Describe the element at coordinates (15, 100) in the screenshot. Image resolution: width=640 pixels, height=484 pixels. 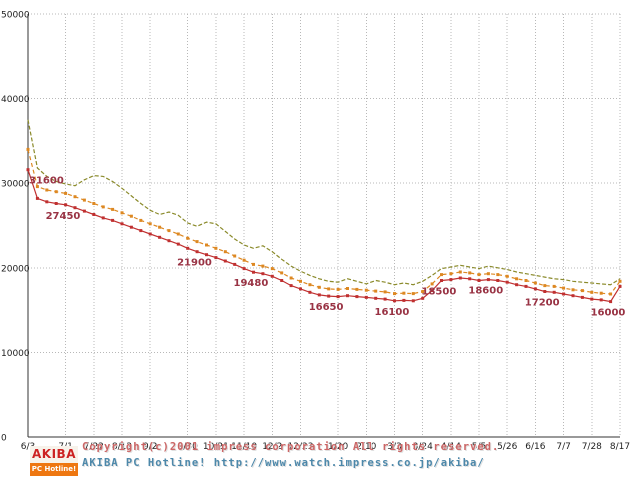
I see `svg-text: 40000` at that location.